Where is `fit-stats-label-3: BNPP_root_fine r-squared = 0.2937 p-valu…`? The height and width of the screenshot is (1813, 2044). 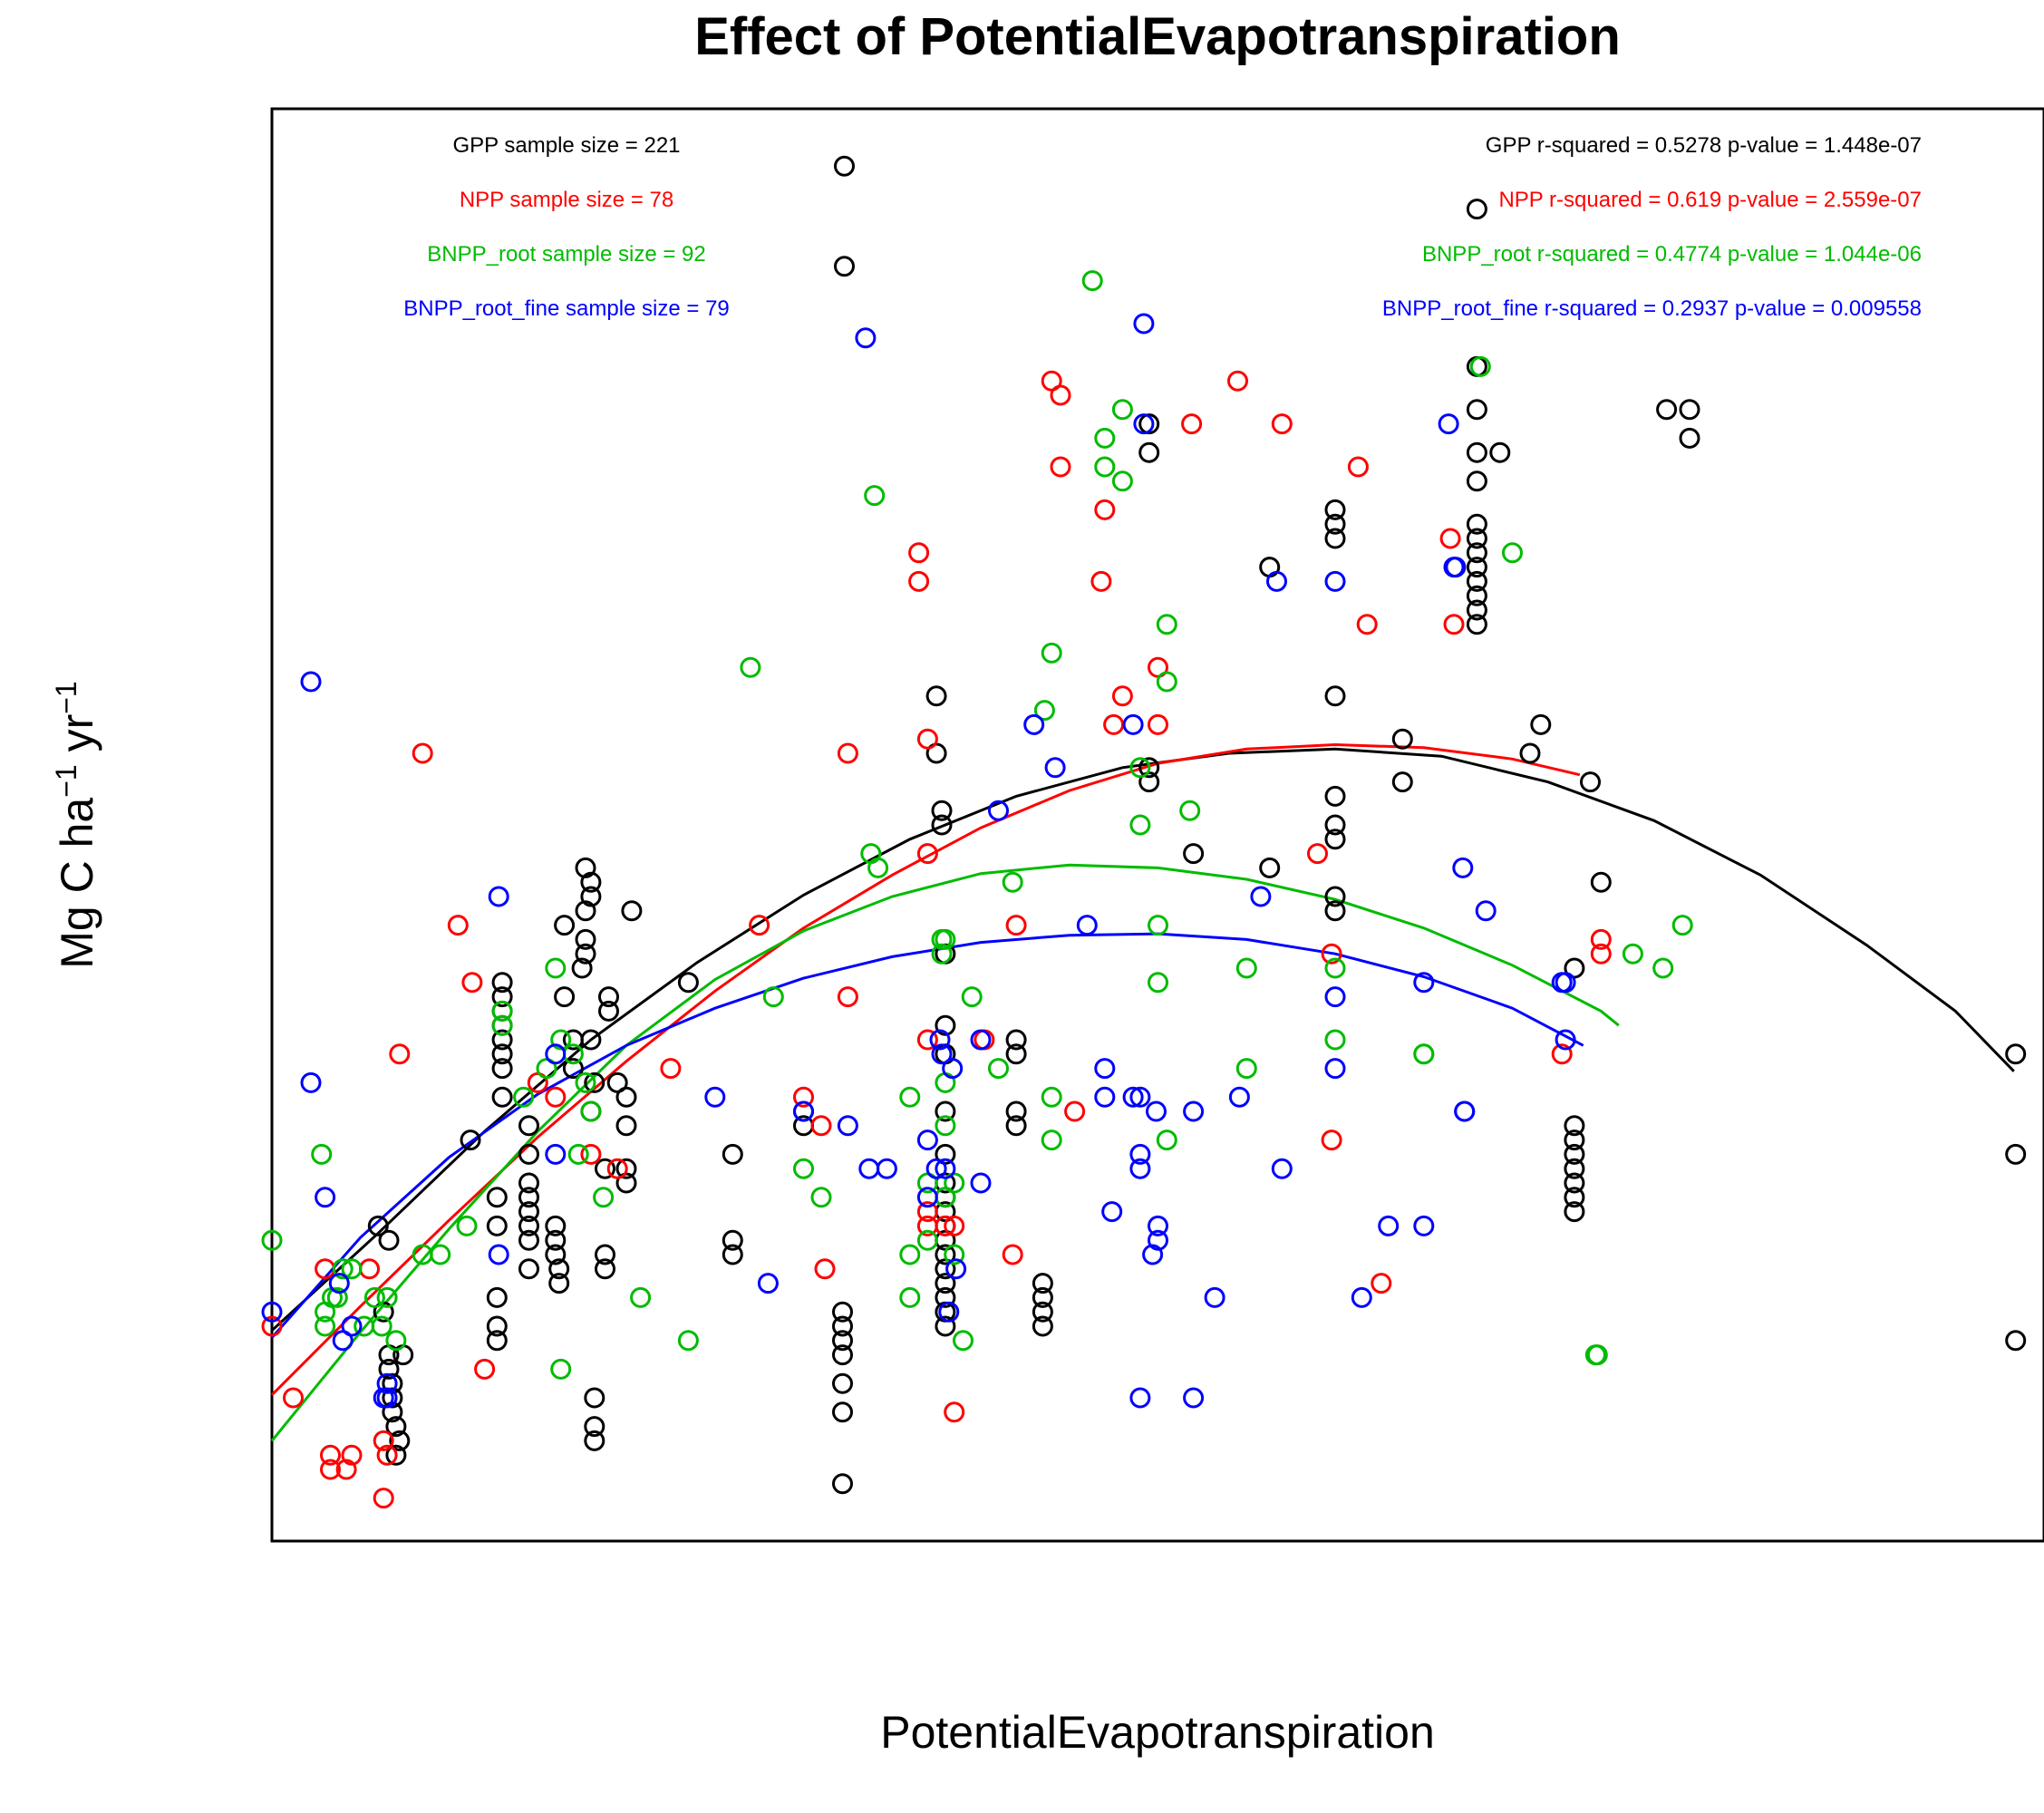
fit-stats-label-3: BNPP_root_fine r-squared = 0.2937 p-valu… is located at coordinates (1652, 308).